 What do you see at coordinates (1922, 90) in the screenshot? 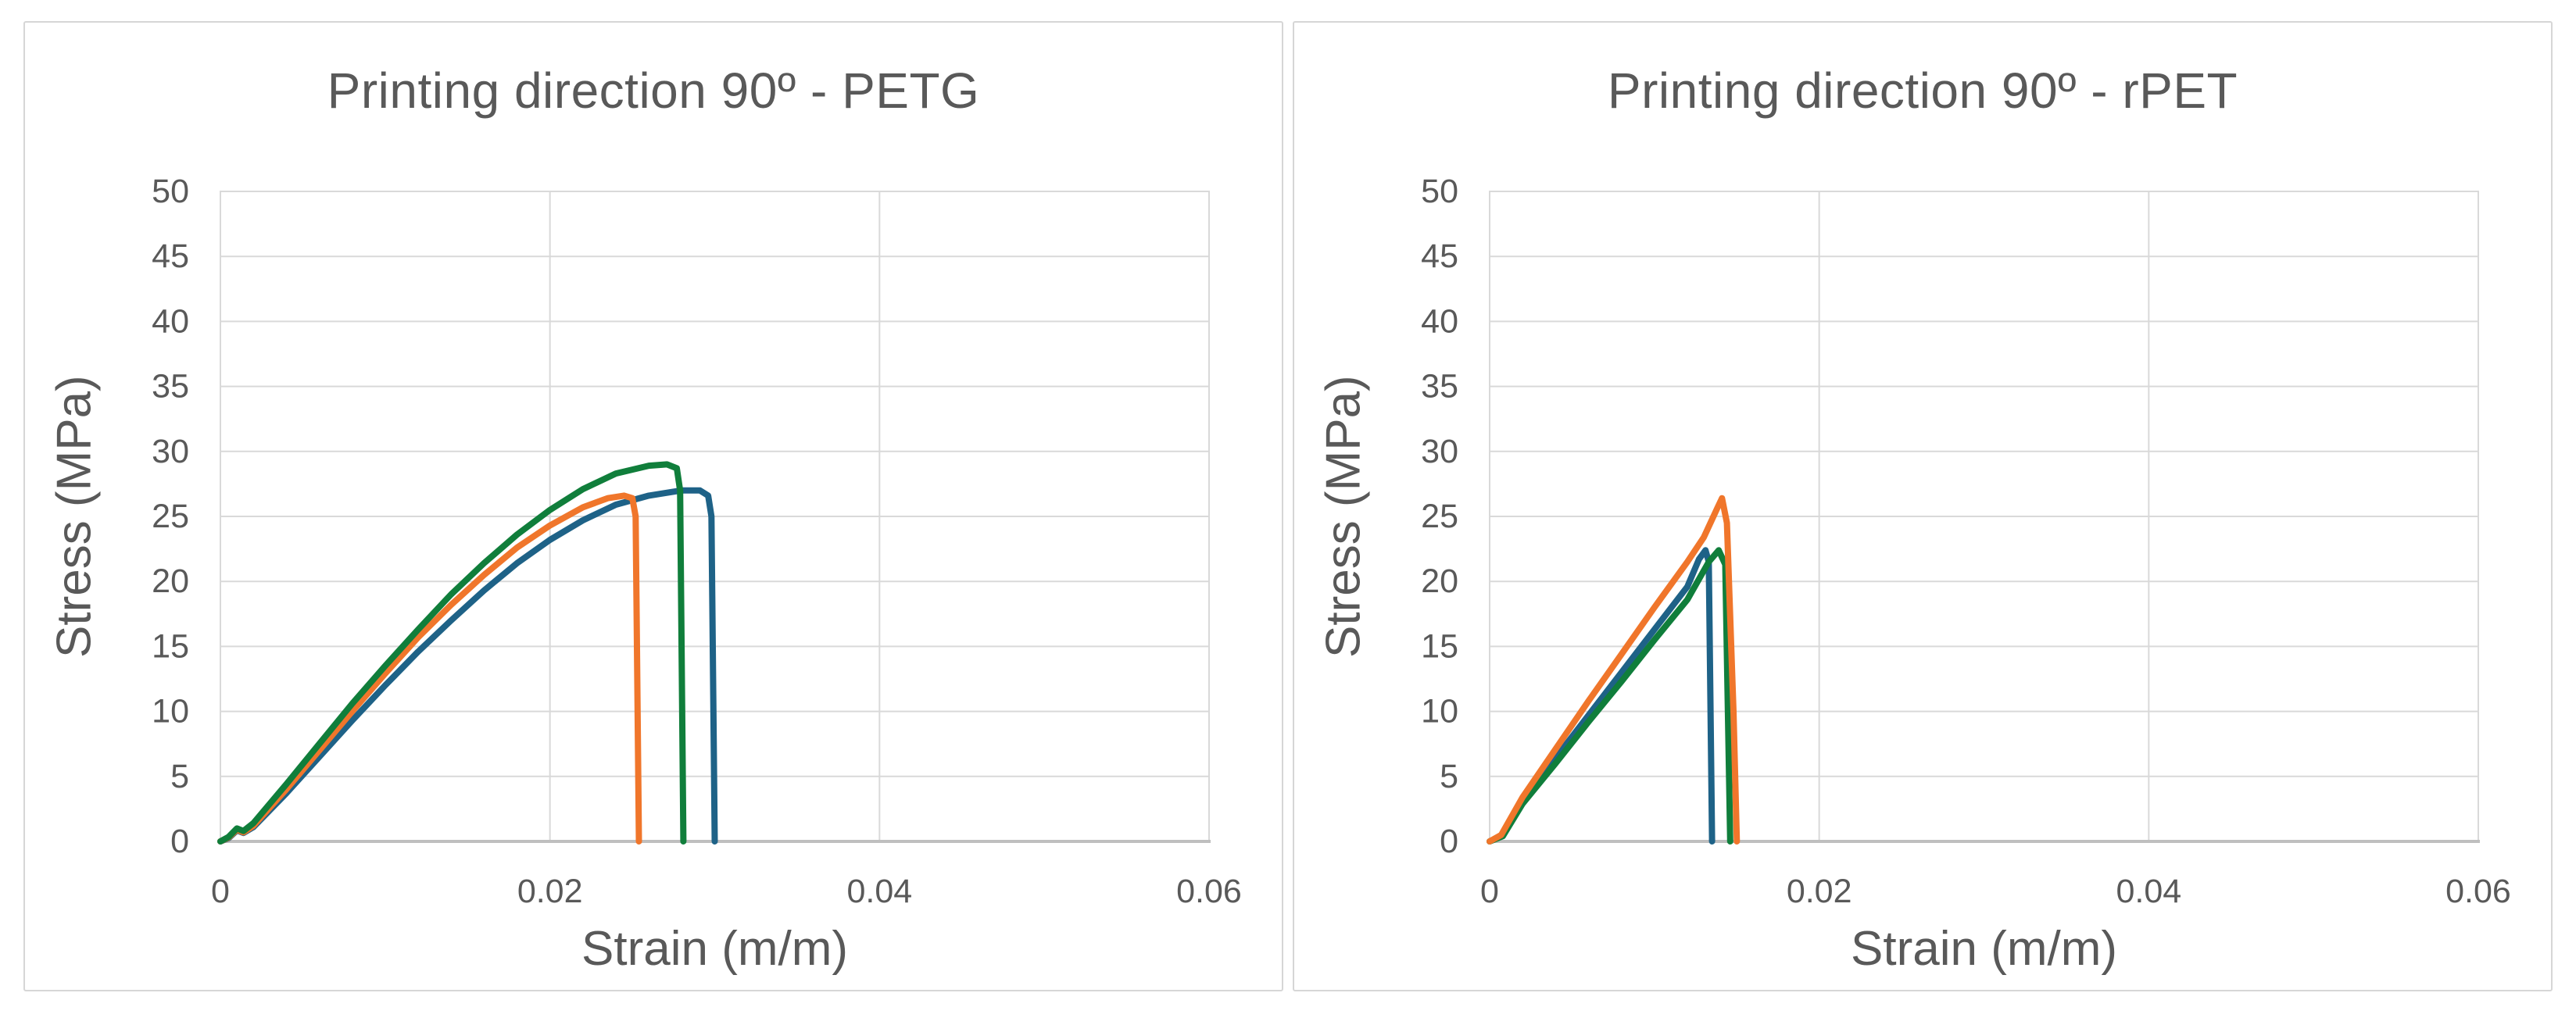
I see `chart-title-rpet: Printing direction 90º - rPET` at bounding box center [1922, 90].